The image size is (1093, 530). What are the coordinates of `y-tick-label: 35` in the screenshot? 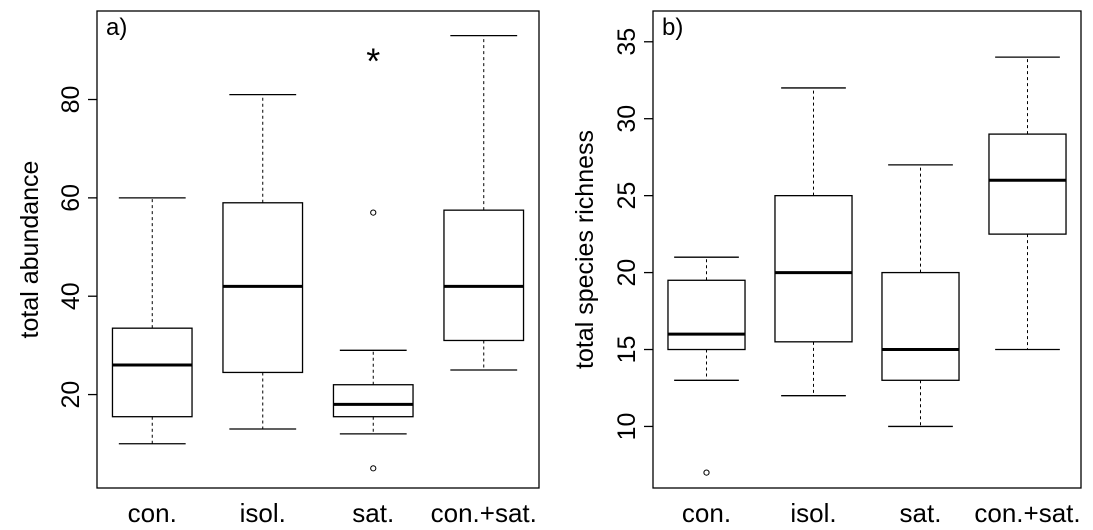 It's located at (627, 42).